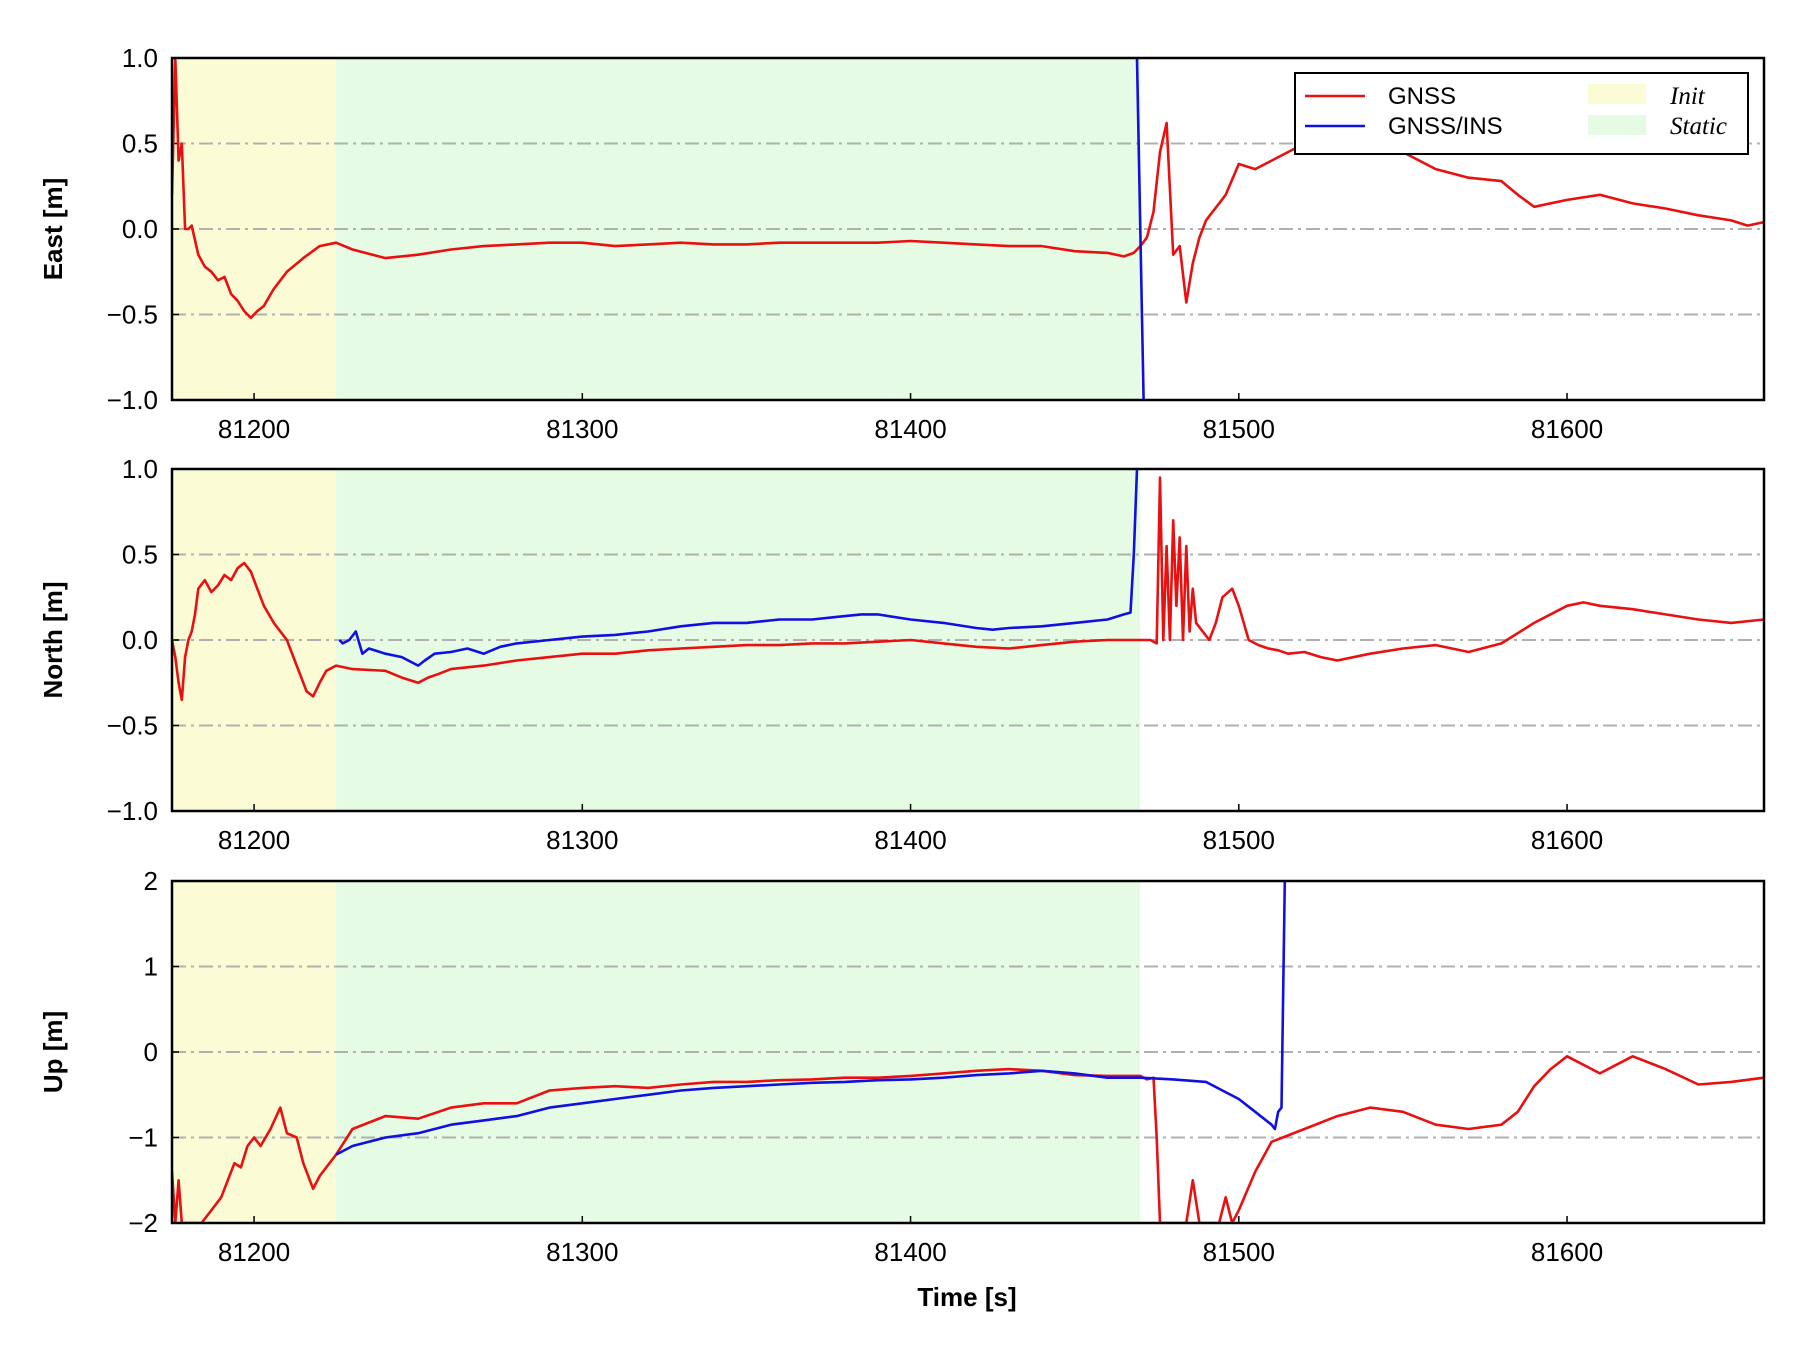  I want to click on north-gnss-line, so click(968, 589).